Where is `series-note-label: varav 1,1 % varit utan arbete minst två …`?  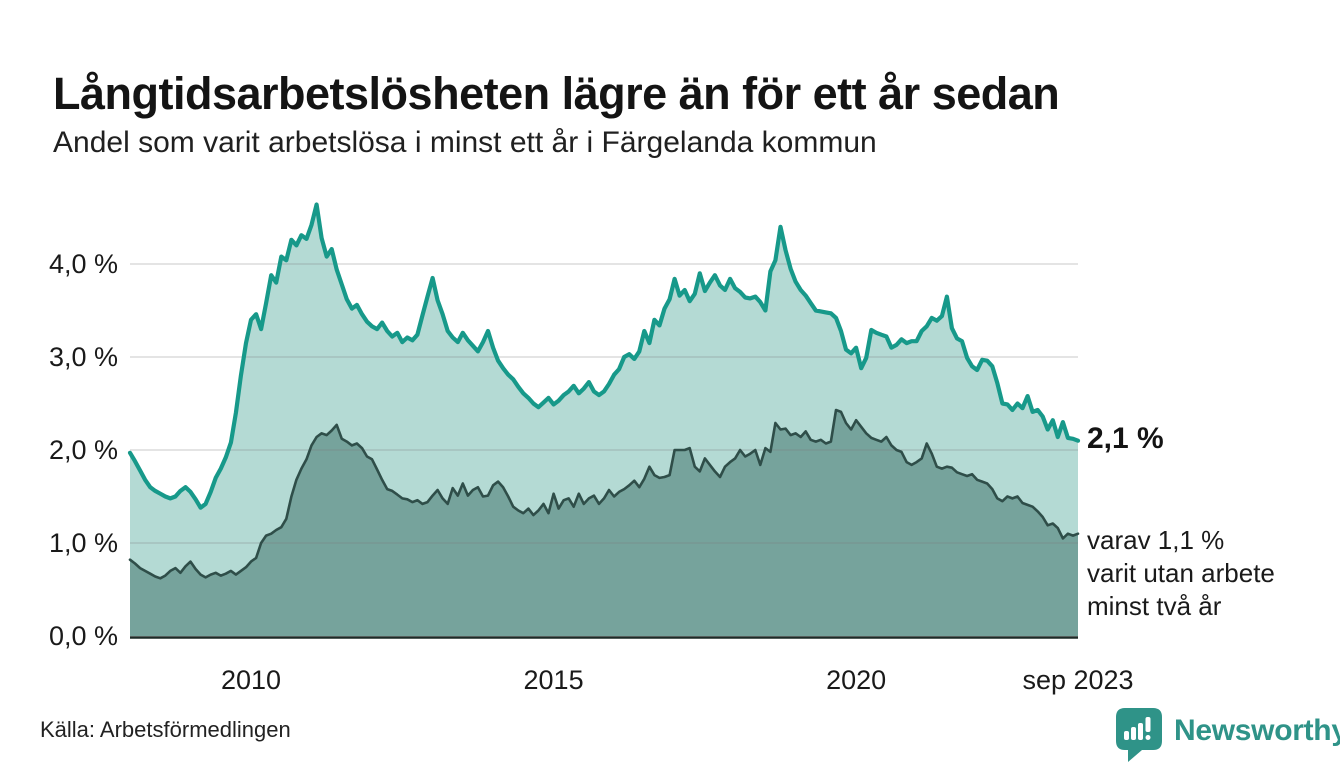 series-note-label: varav 1,1 % varit utan arbete minst två … is located at coordinates (1181, 573).